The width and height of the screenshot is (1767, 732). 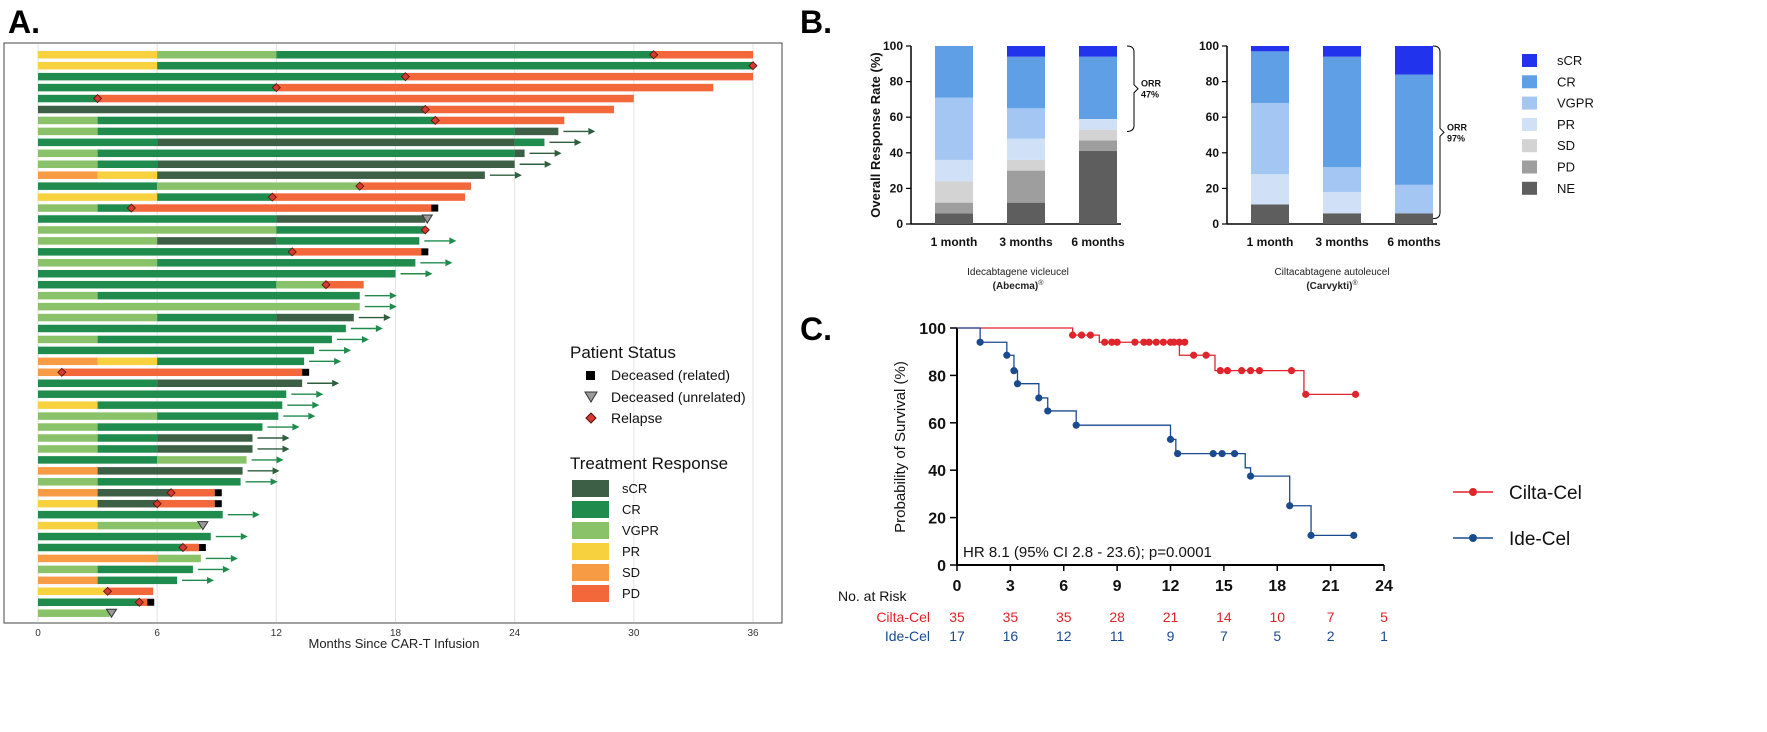 What do you see at coordinates (1456, 138) in the screenshot?
I see `orr-value: 97%` at bounding box center [1456, 138].